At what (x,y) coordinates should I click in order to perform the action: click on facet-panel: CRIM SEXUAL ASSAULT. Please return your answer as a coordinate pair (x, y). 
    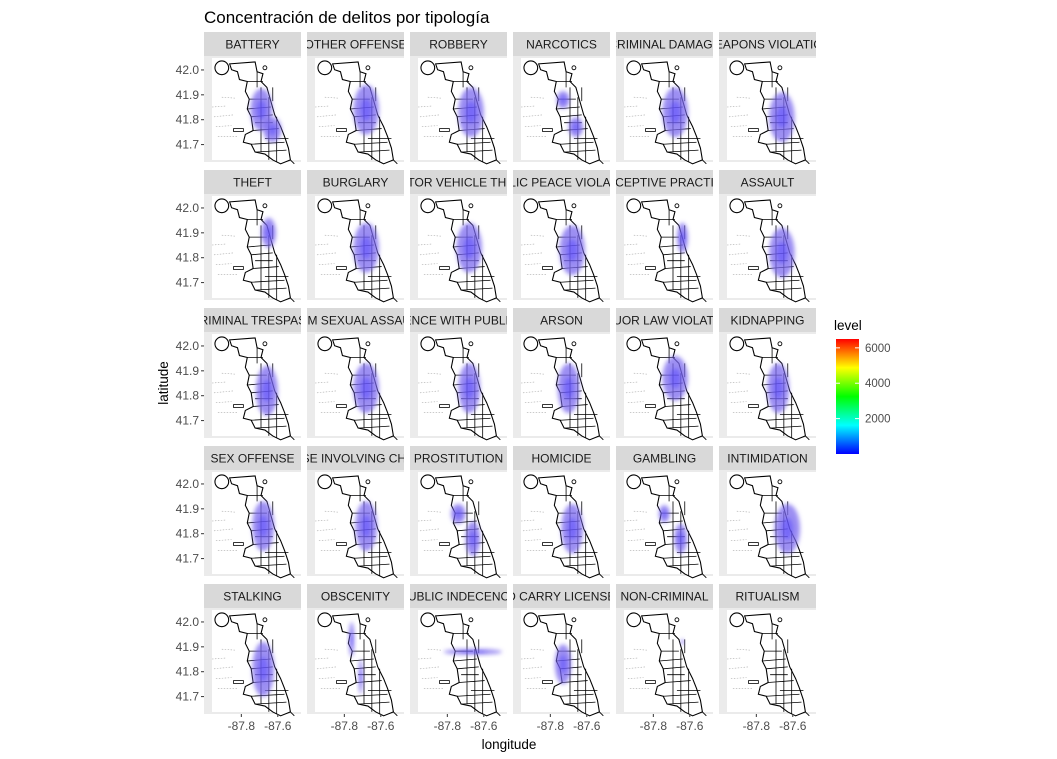
    Looking at the image, I should click on (356, 374).